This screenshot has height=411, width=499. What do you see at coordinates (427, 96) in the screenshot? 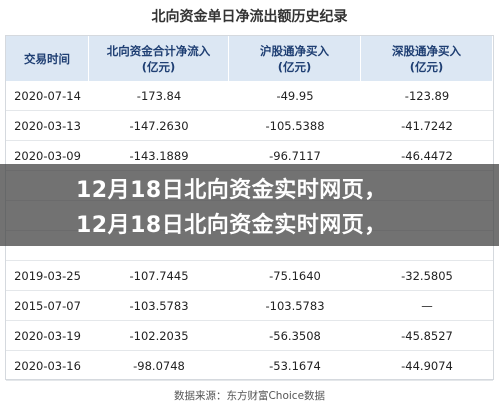
I see `cell: -123.89` at bounding box center [427, 96].